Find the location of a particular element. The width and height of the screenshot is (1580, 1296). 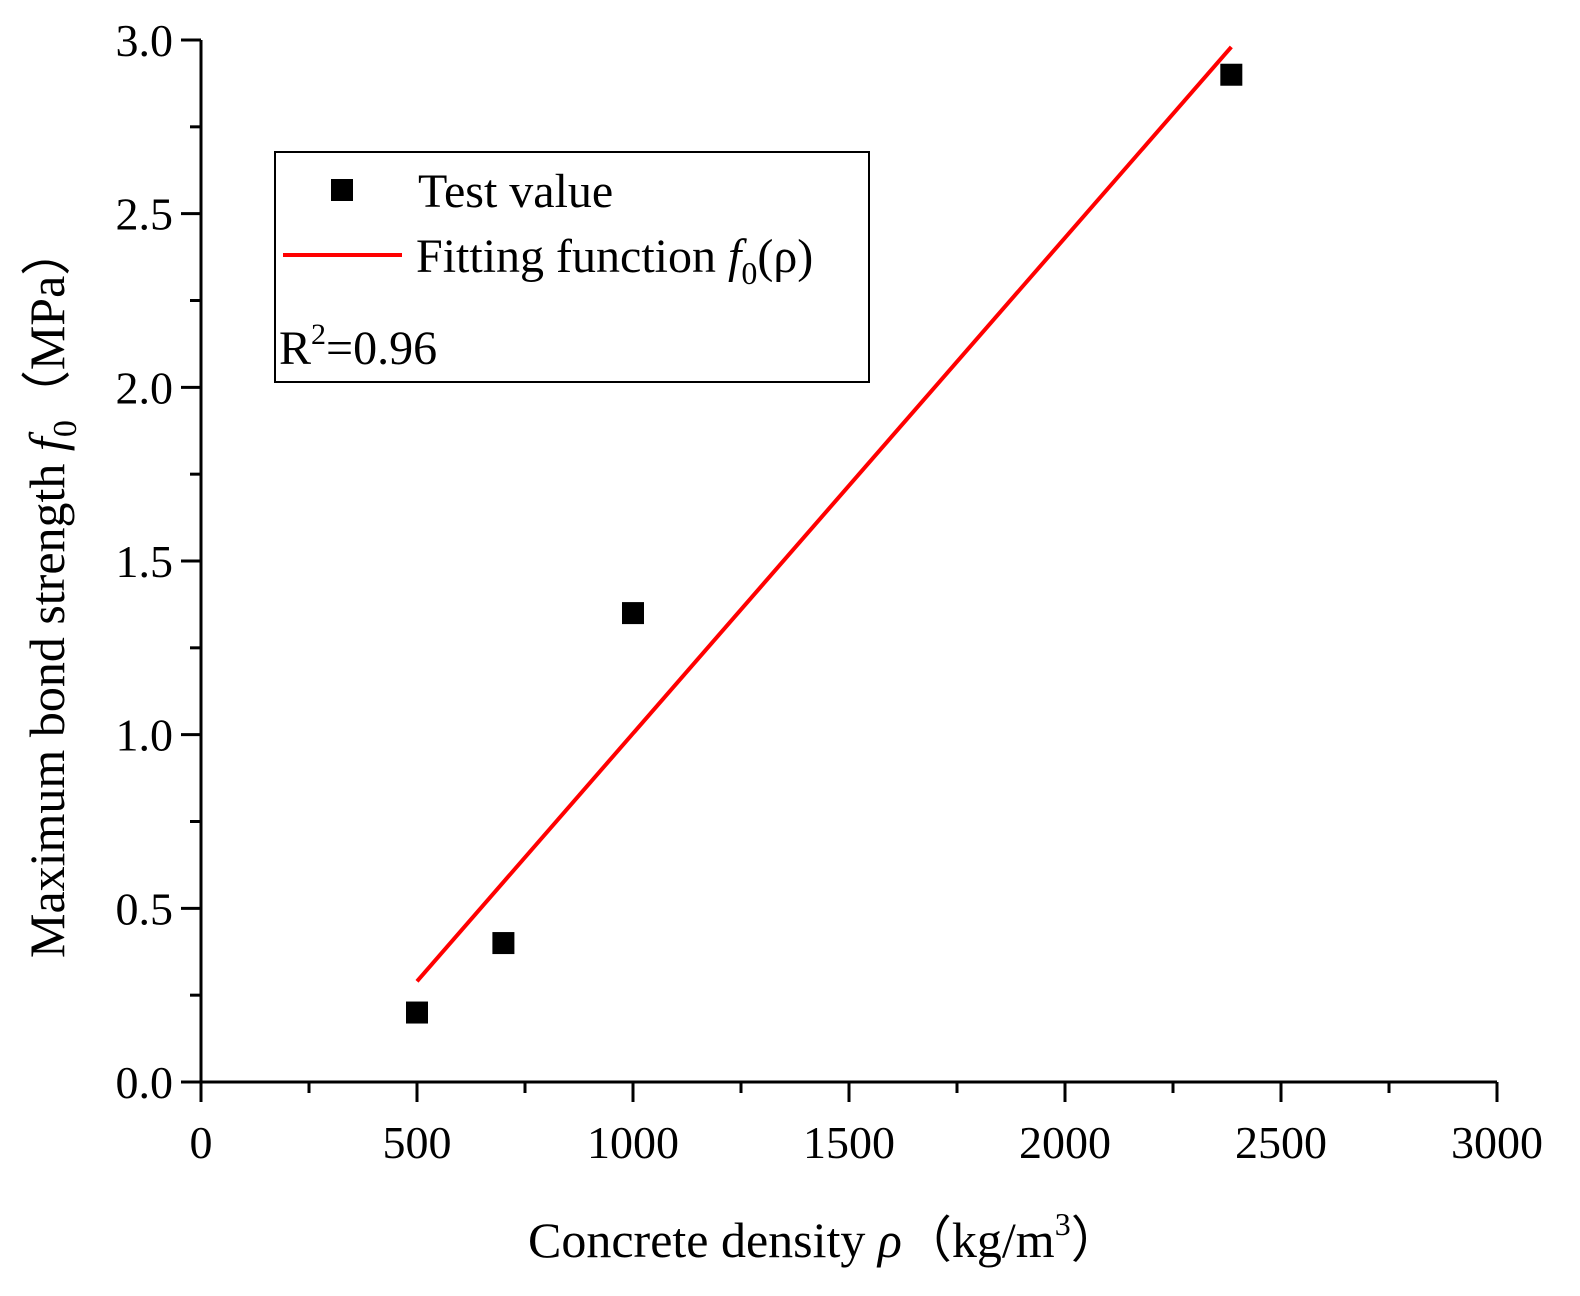

legend-box is located at coordinates (572, 267).